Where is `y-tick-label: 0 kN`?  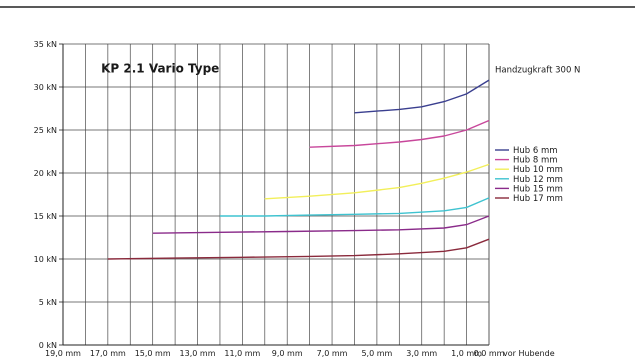
y-tick-label: 0 kN is located at coordinates (48, 345).